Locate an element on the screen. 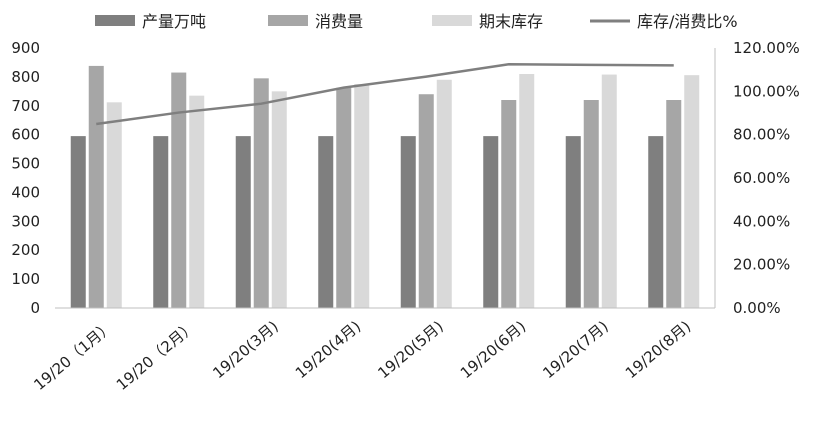 This screenshot has width=815, height=423. line-series is located at coordinates (385, 94).